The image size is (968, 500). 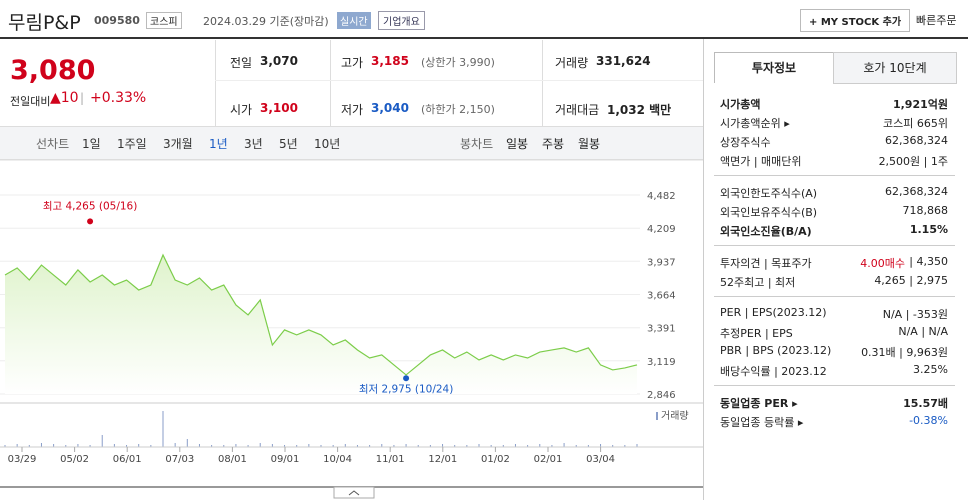 What do you see at coordinates (458, 62) in the screenshot?
I see `stat-extra: (상한가 3,990)` at bounding box center [458, 62].